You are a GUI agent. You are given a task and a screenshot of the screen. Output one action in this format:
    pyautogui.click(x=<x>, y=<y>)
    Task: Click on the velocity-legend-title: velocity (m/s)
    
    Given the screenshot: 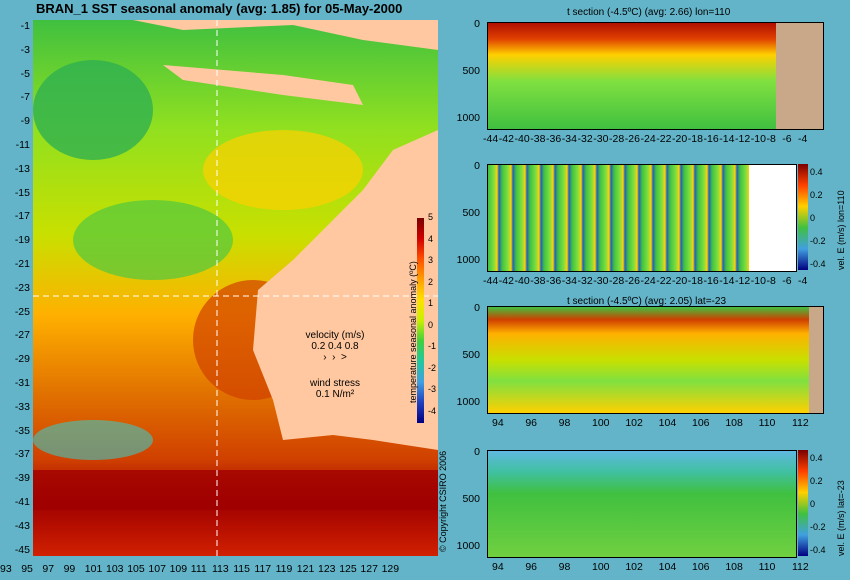 What is the action you would take?
    pyautogui.click(x=335, y=335)
    